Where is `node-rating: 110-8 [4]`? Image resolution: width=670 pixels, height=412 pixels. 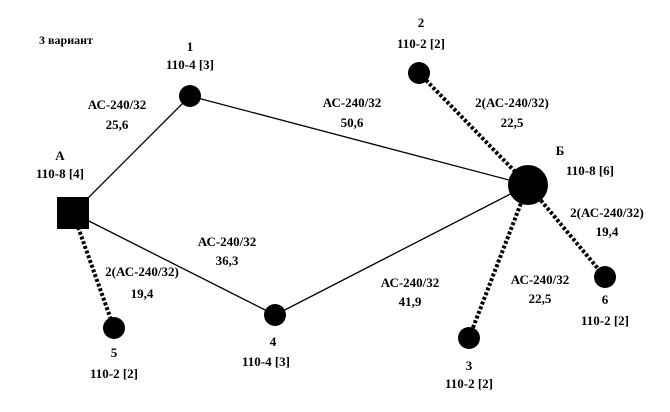 node-rating: 110-8 [4] is located at coordinates (60, 173).